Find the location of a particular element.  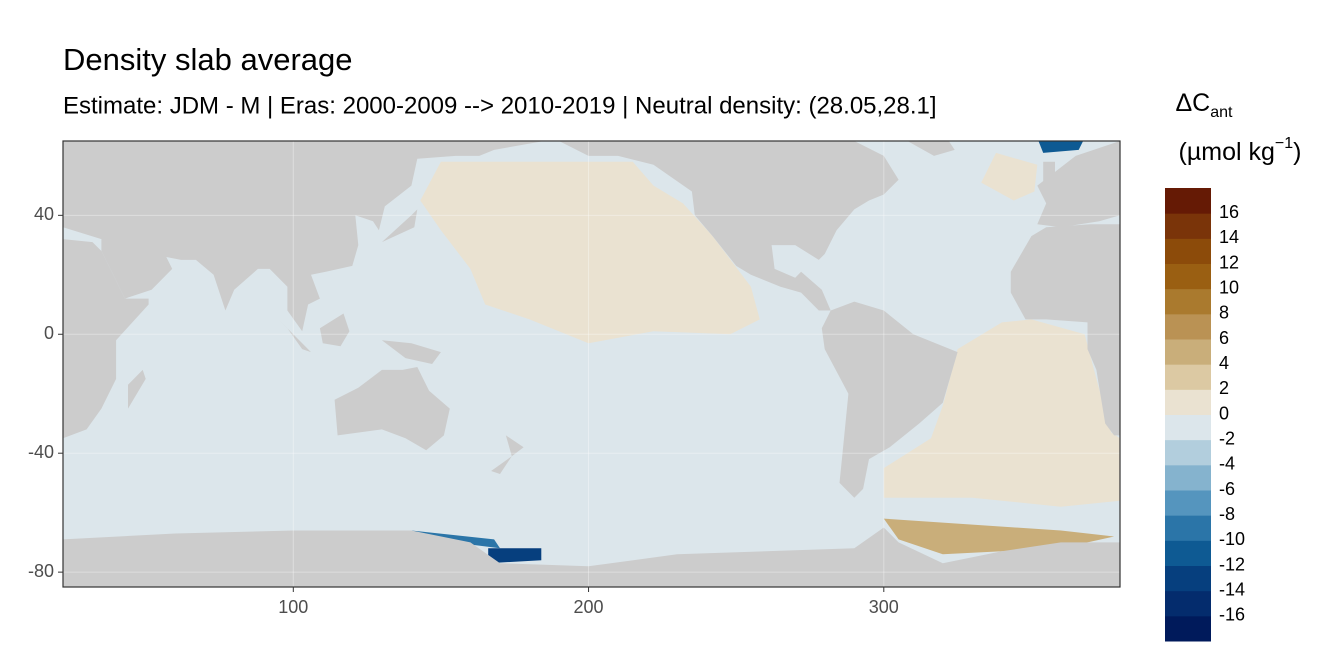

legend-unit: (µmol kg−1) is located at coordinates (1240, 150).